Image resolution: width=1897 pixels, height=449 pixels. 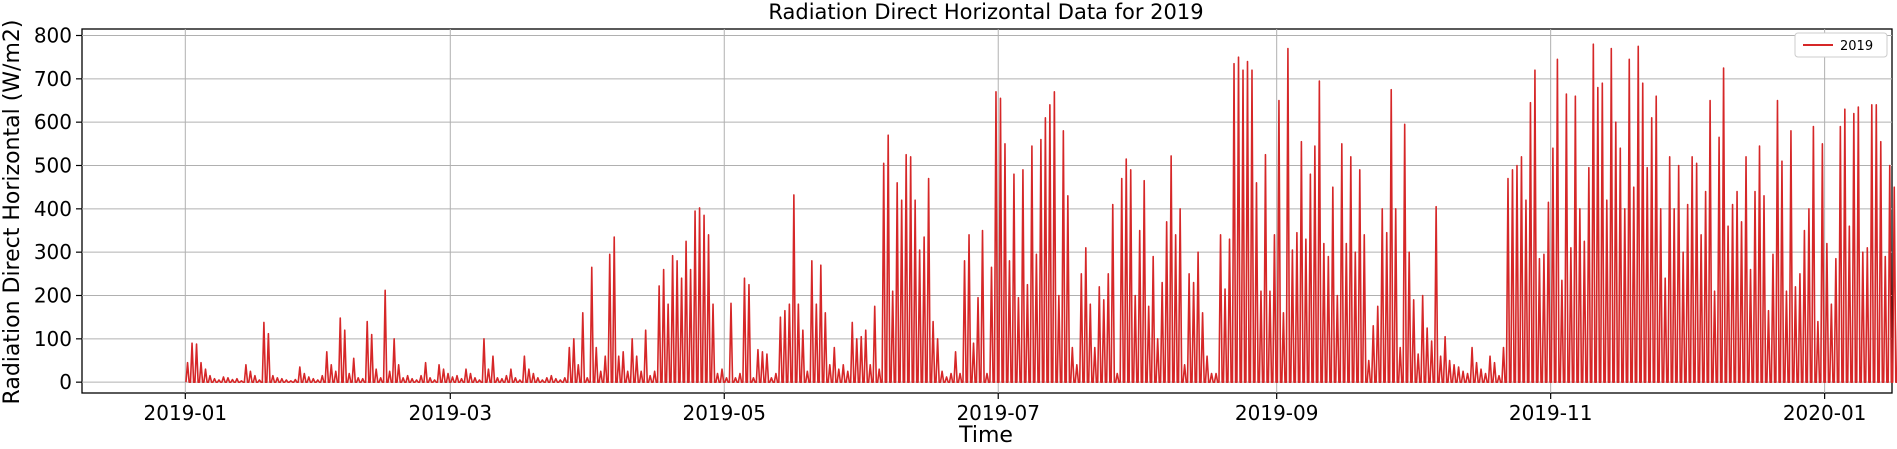 I want to click on y-tick-label: 200, so click(x=53, y=296).